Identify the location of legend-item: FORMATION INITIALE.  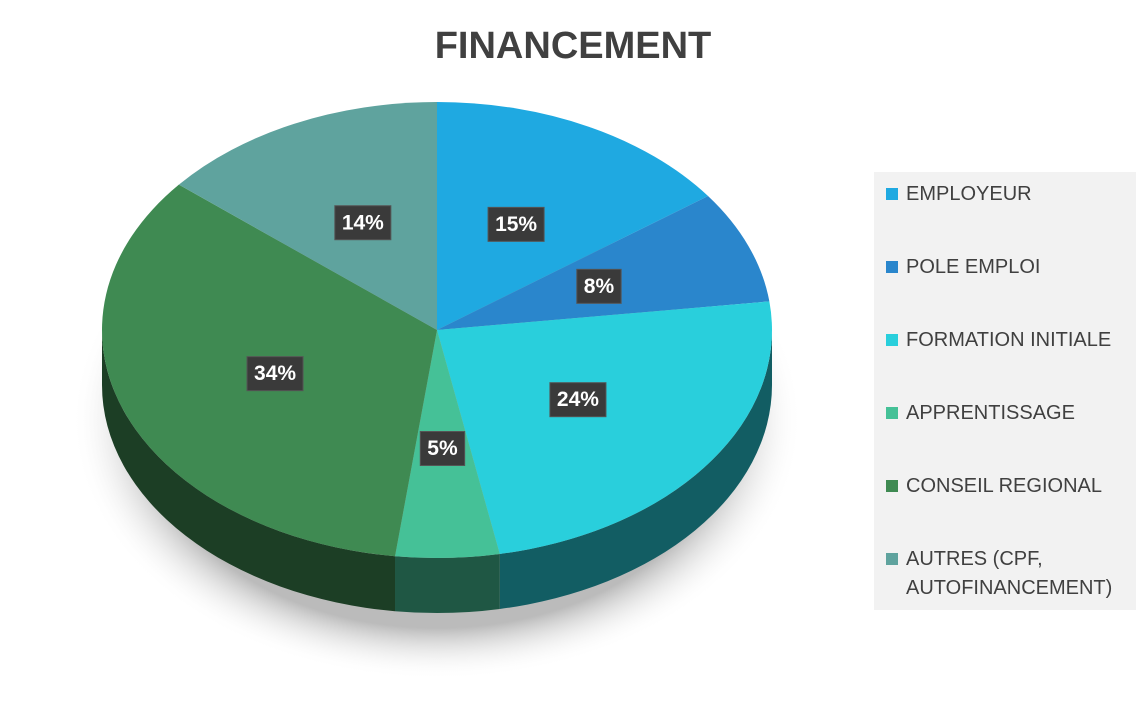
(1011, 362).